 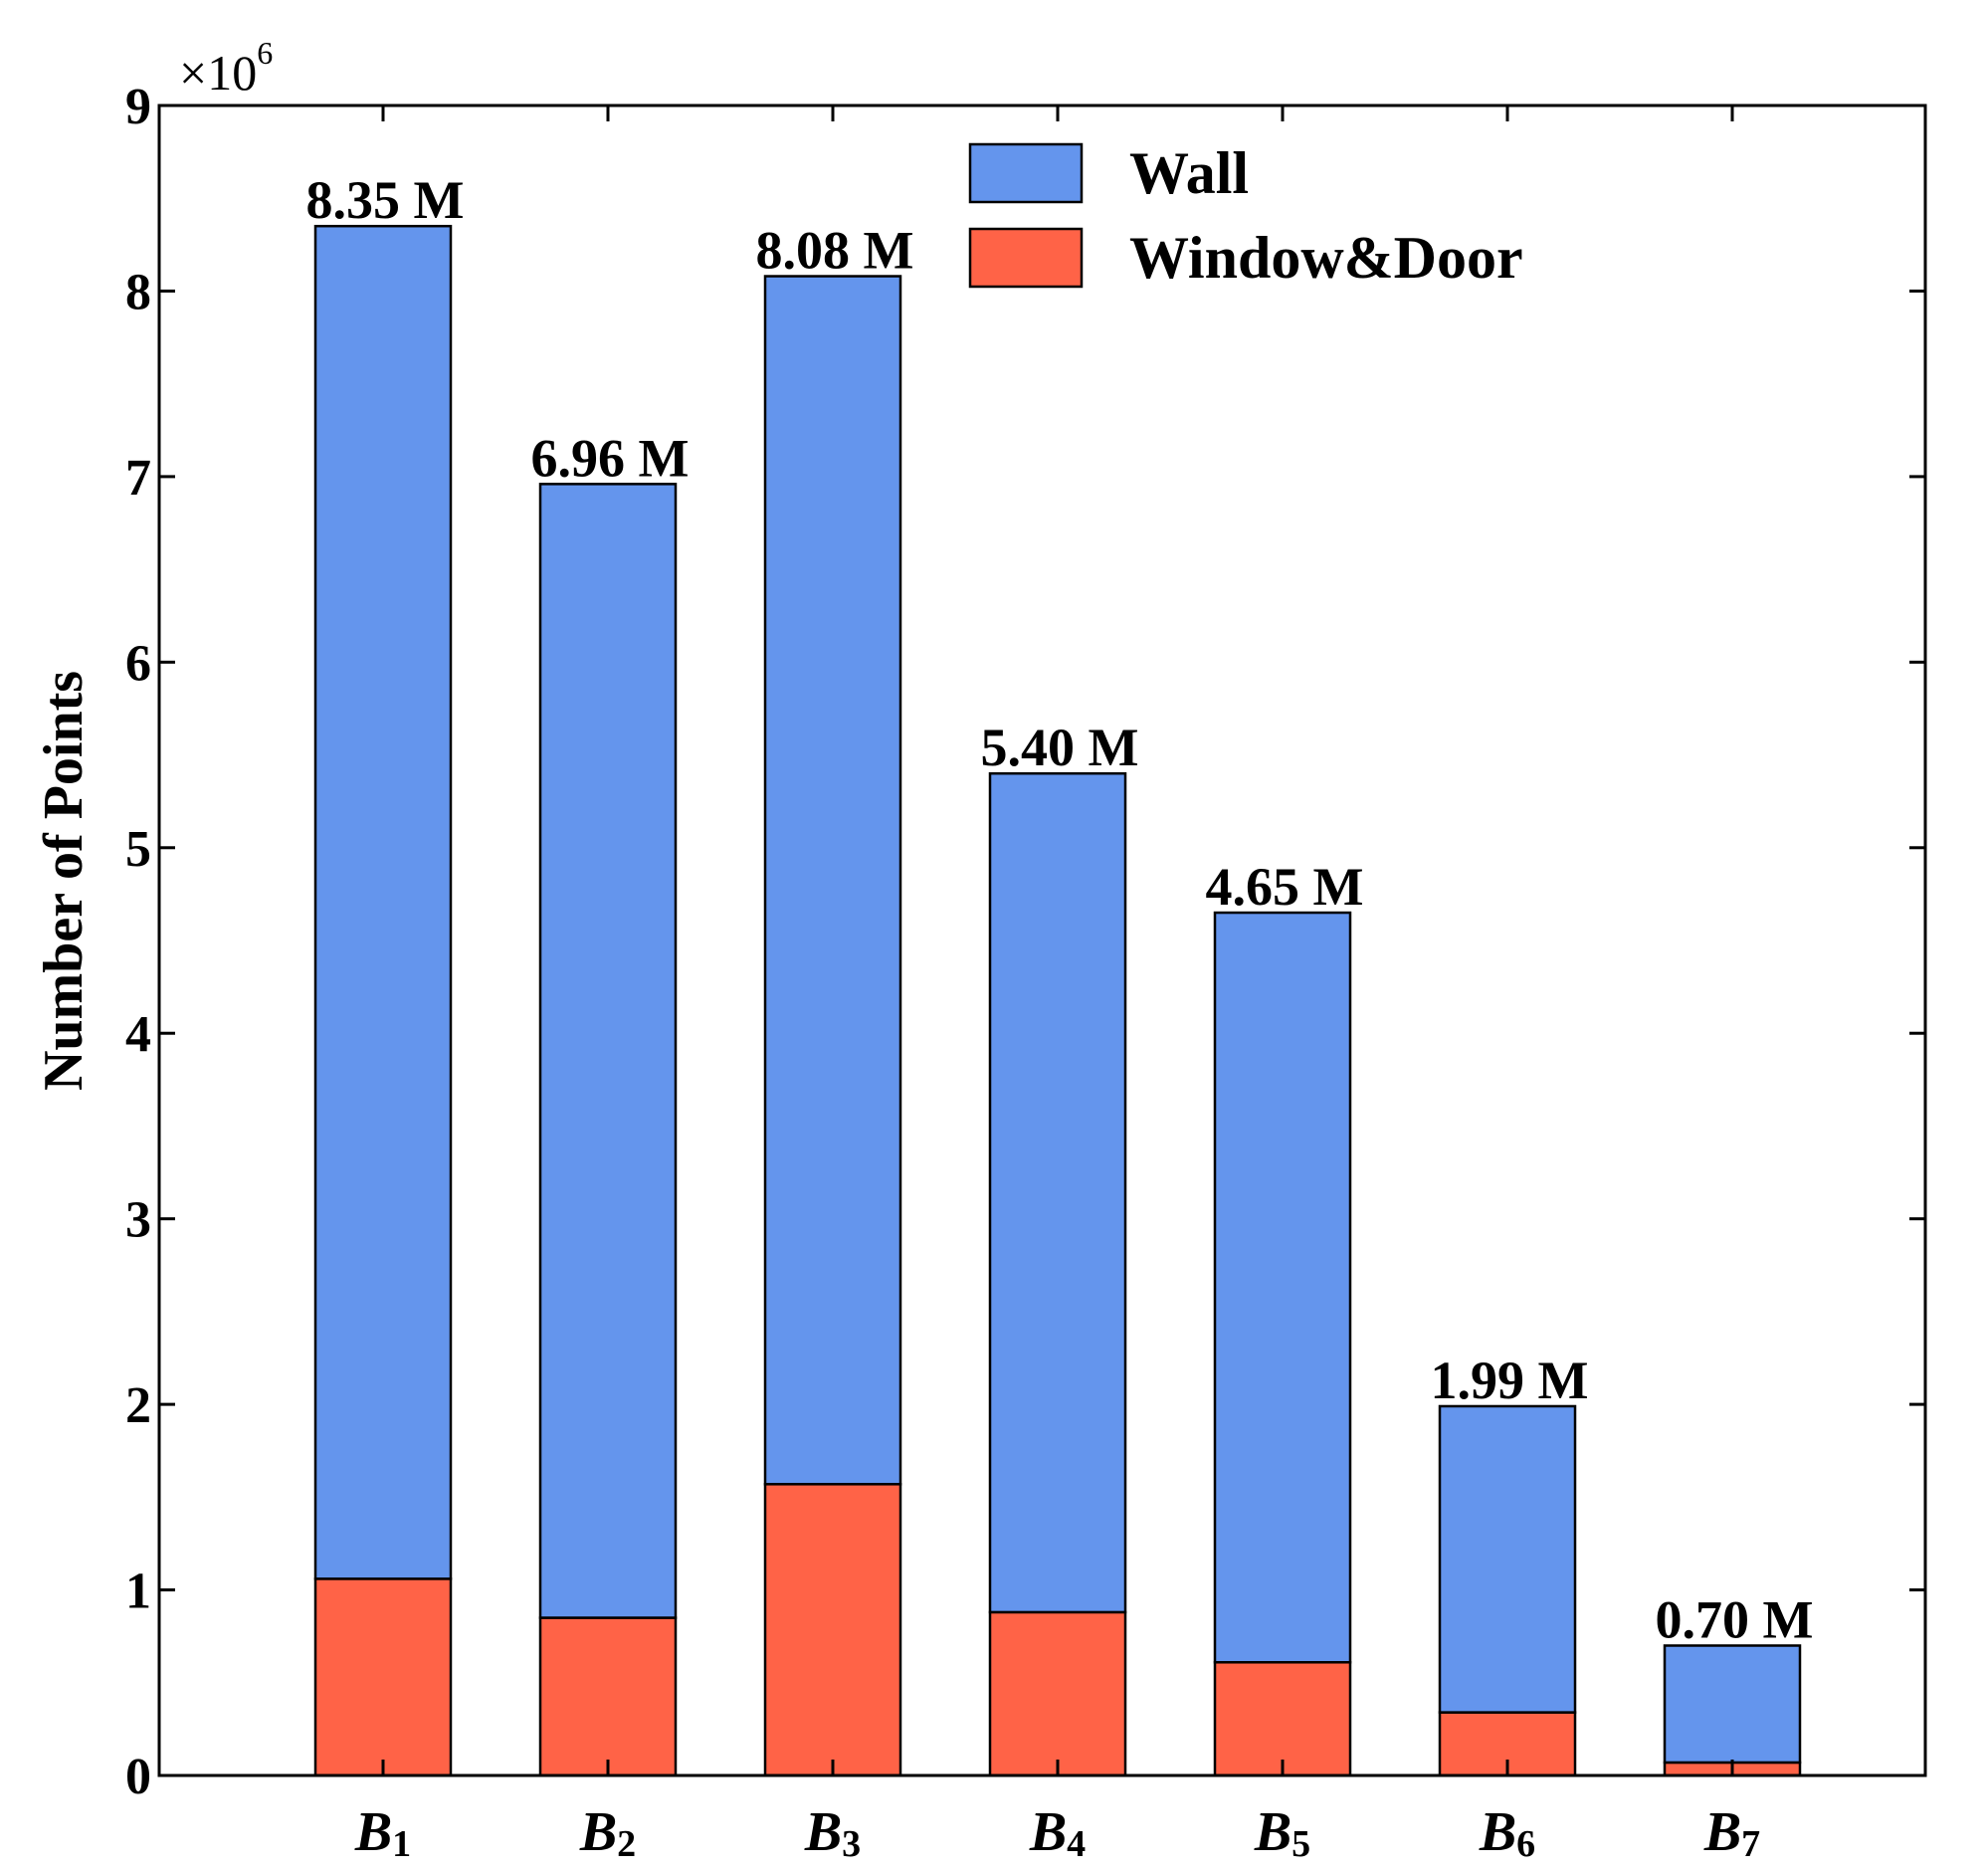 I want to click on x-tick-label-subscript: 4, so click(x=1077, y=1844).